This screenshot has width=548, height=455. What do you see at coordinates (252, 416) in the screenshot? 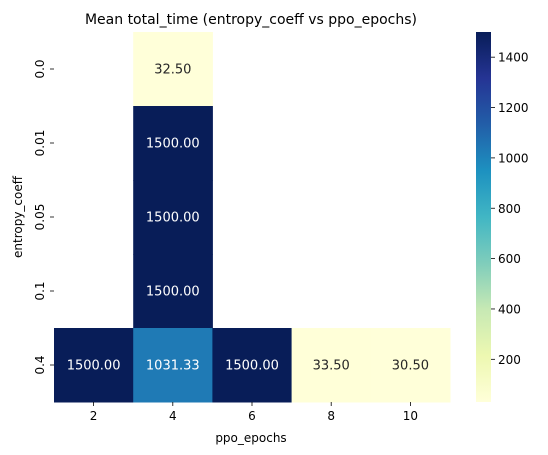
I see `x-tick-label: 6` at bounding box center [252, 416].